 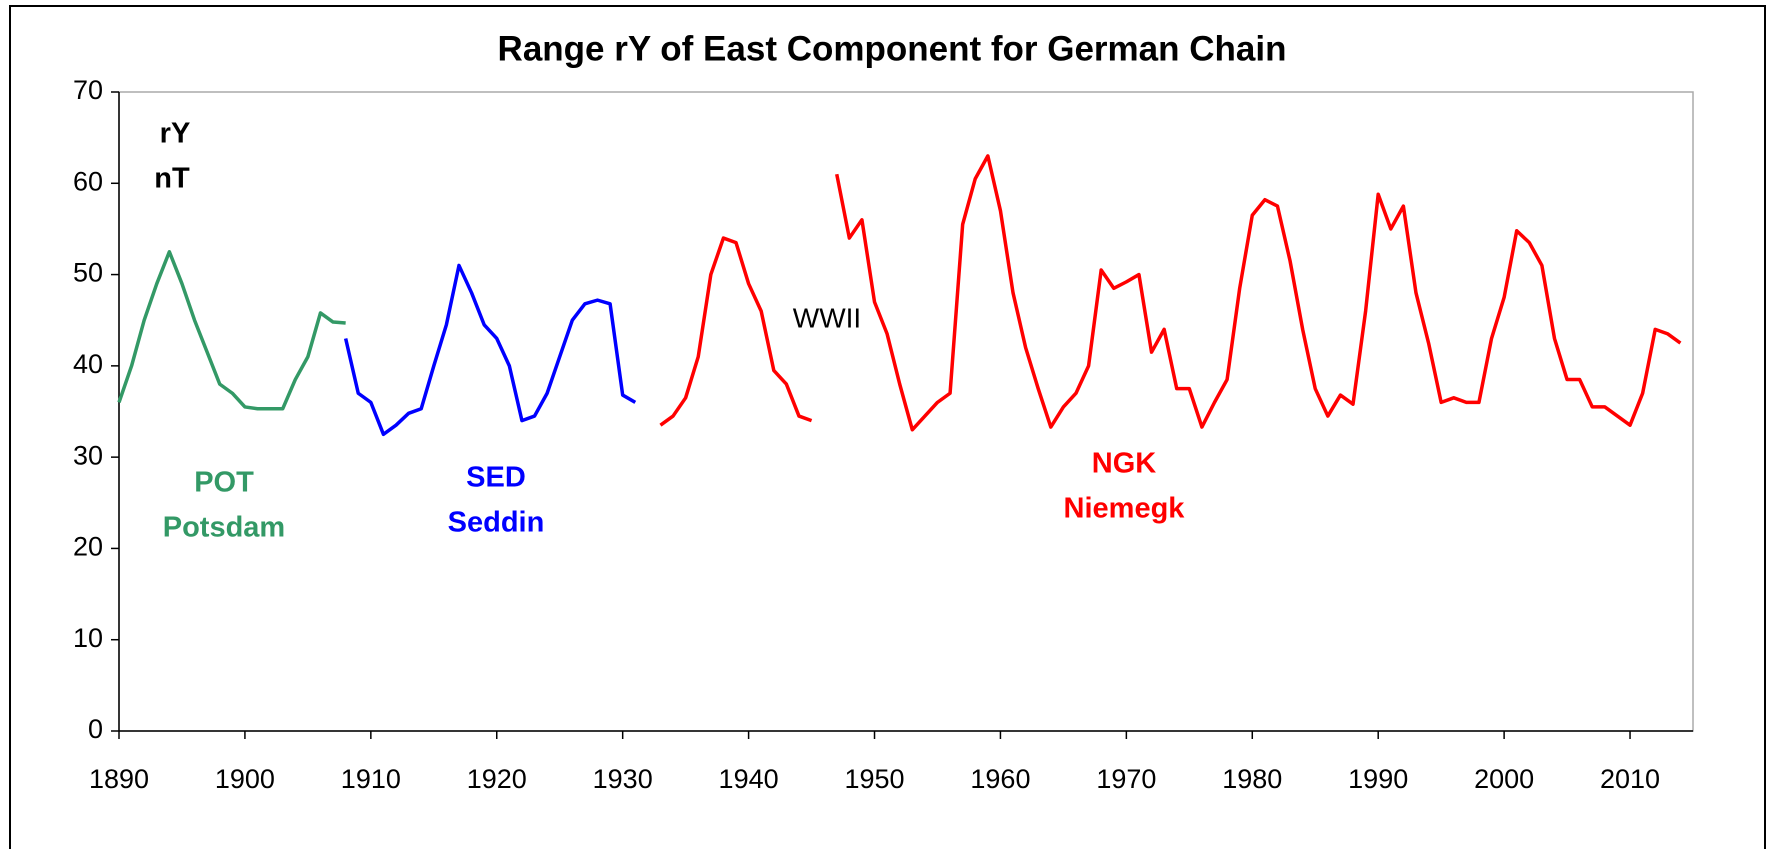 What do you see at coordinates (119, 779) in the screenshot?
I see `x-tick-label: 1890` at bounding box center [119, 779].